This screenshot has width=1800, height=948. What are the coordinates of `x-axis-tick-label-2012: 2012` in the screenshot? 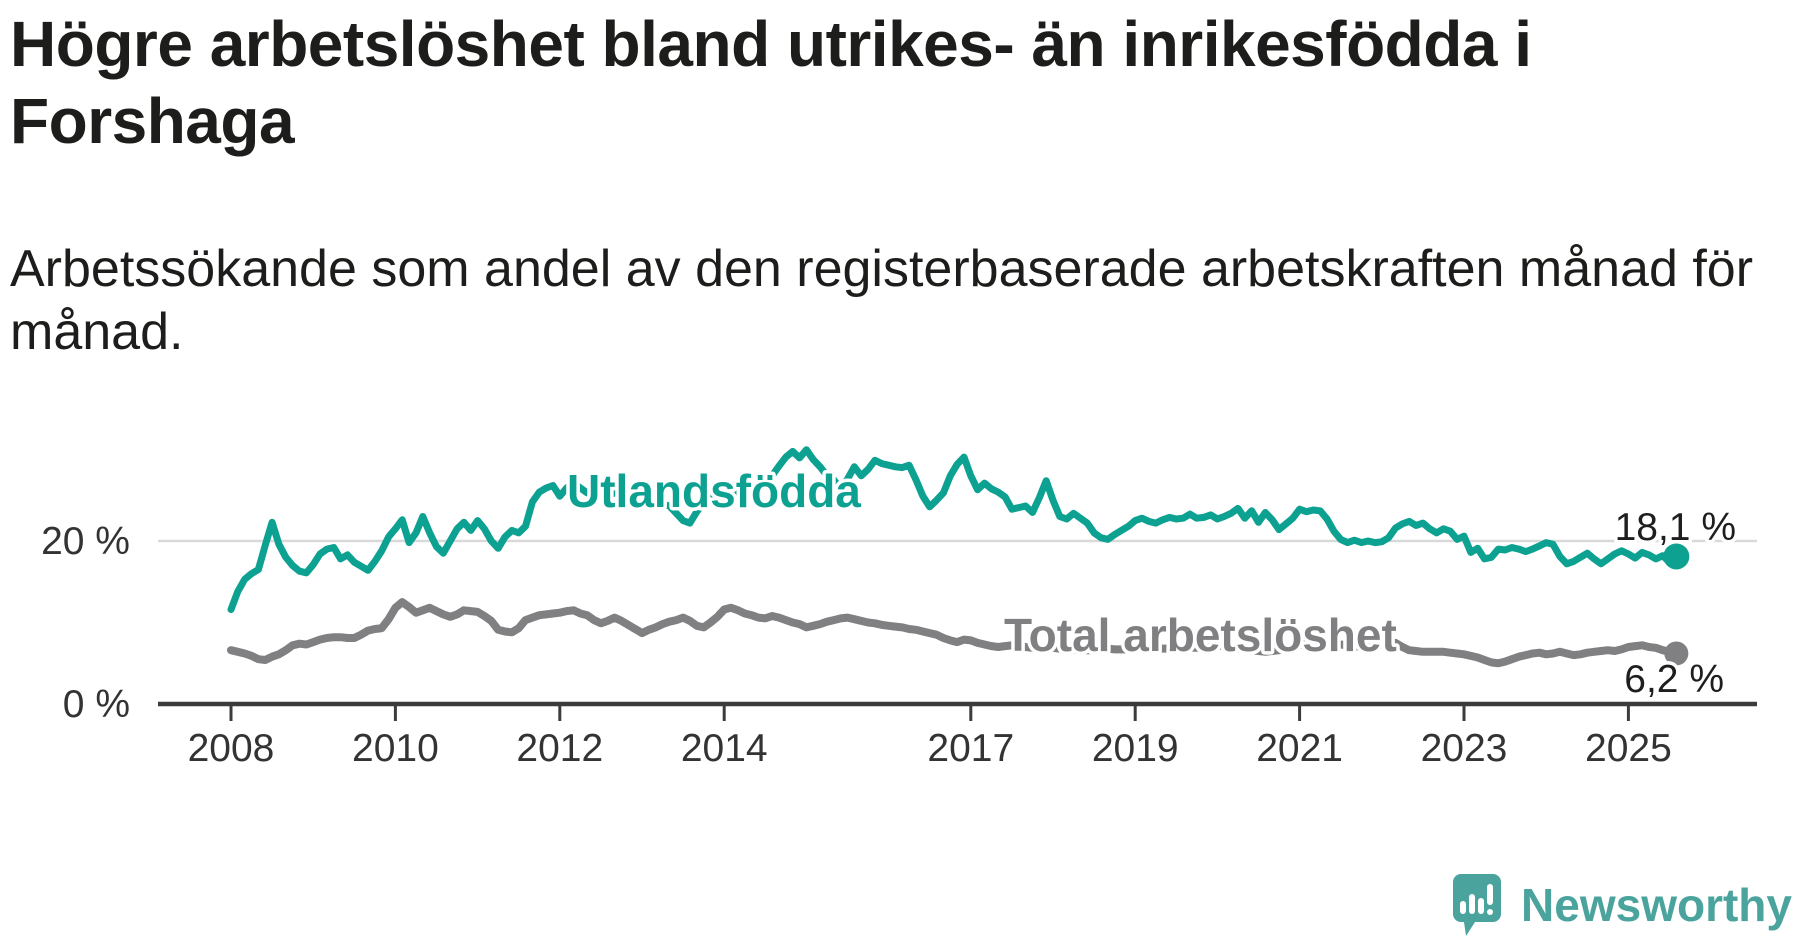 It's located at (559, 748).